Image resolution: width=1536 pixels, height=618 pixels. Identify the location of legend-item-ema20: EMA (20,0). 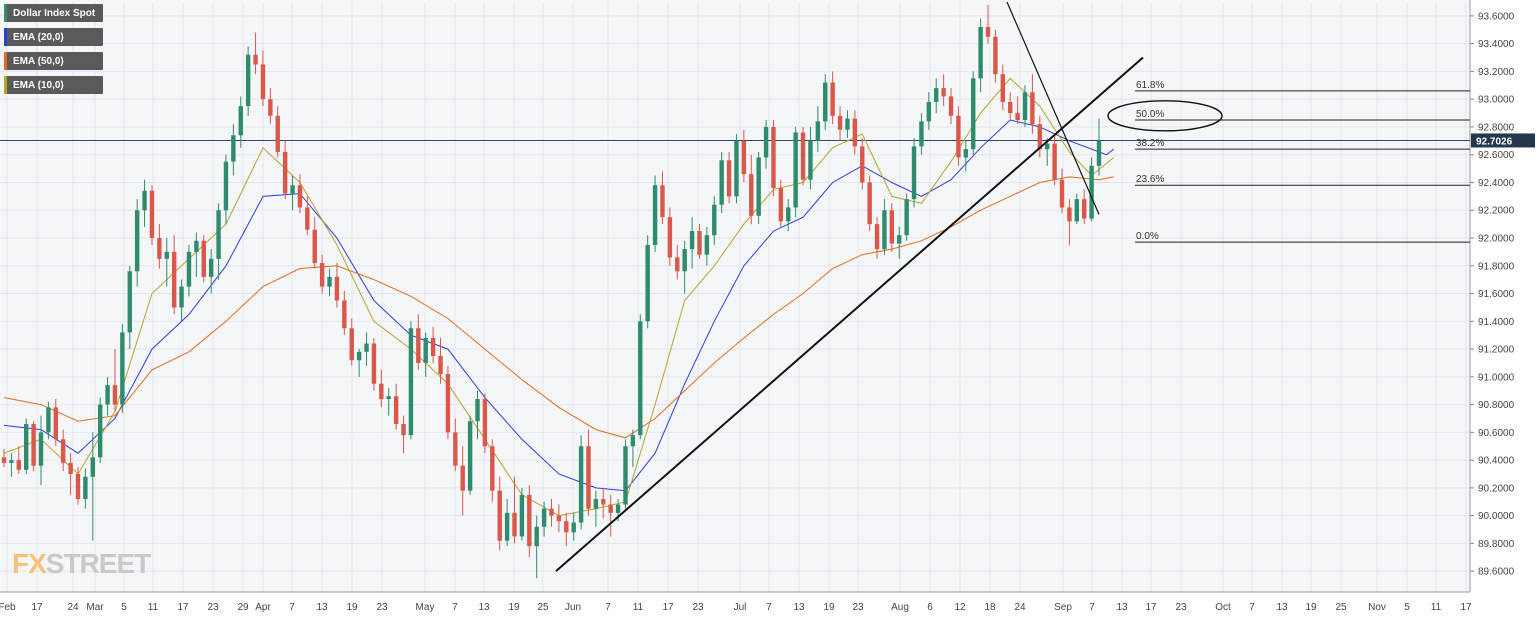
(54, 37).